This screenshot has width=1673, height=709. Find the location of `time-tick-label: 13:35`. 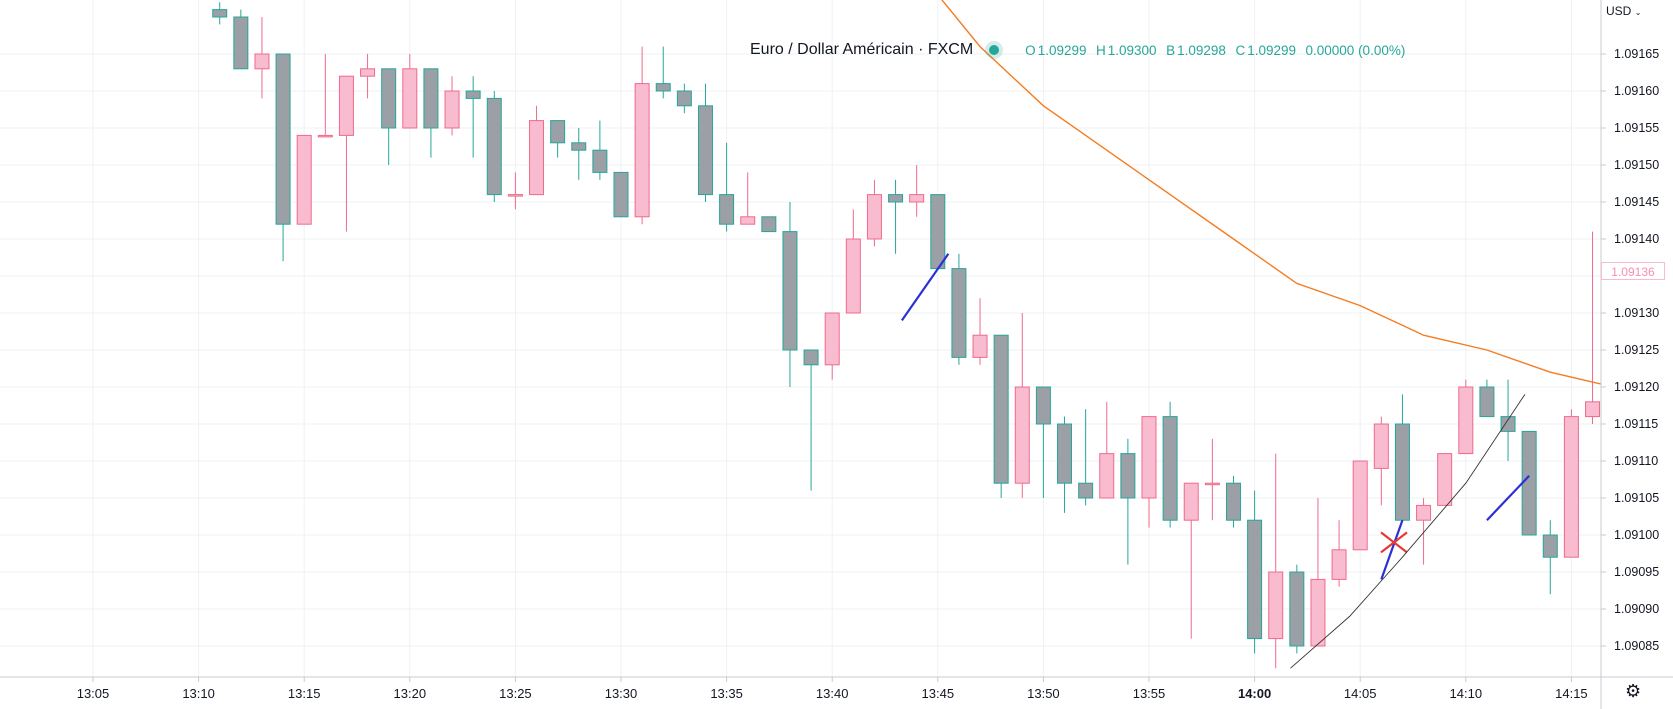

time-tick-label: 13:35 is located at coordinates (726, 693).